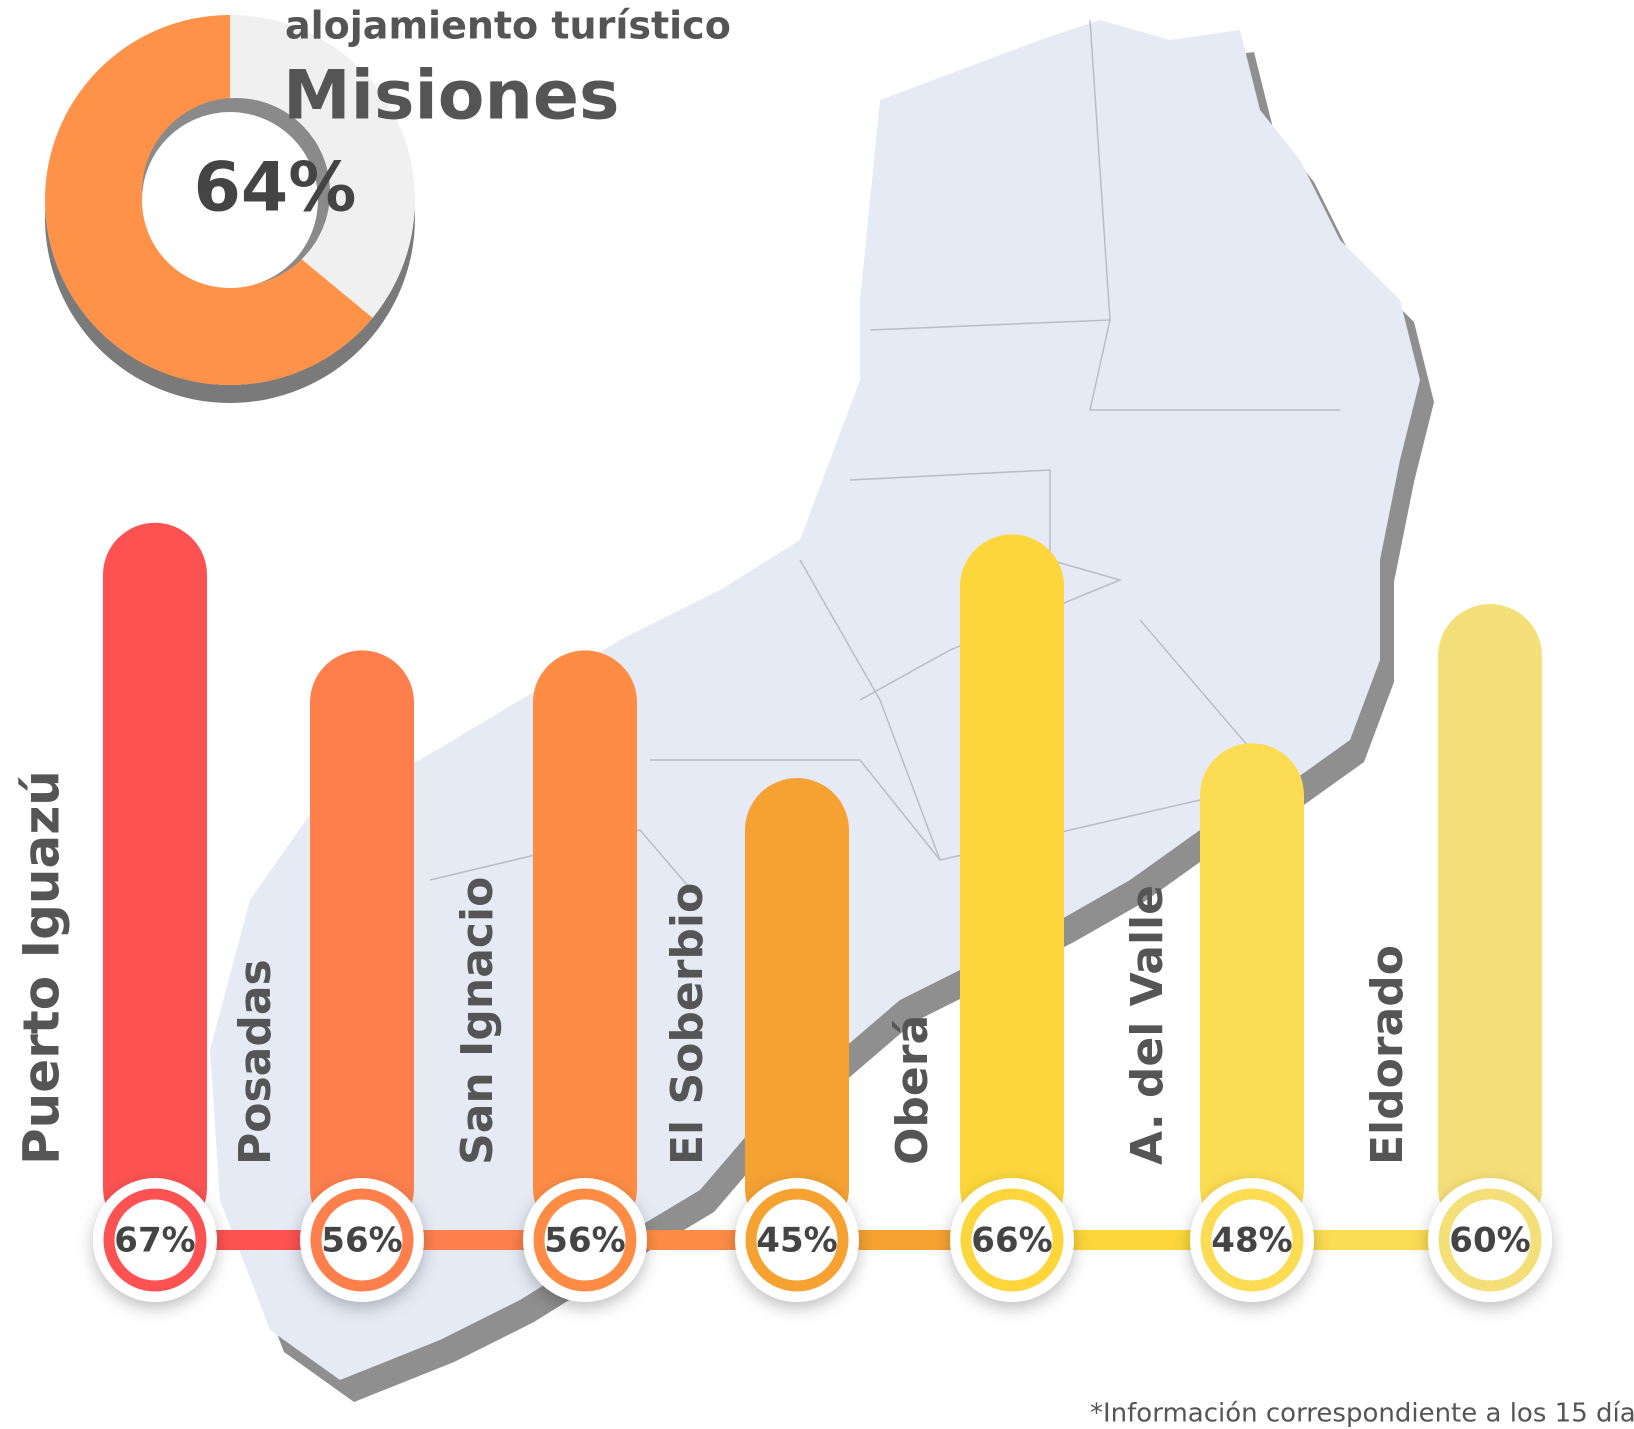 The height and width of the screenshot is (1429, 1634). Describe the element at coordinates (912, 1090) in the screenshot. I see `category-label: Oberá` at that location.